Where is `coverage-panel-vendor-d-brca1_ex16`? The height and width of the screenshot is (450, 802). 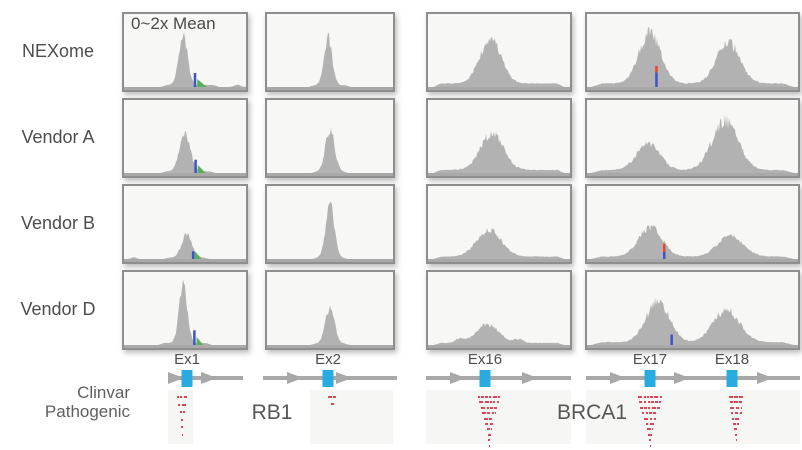
coverage-panel-vendor-d-brca1_ex16 is located at coordinates (499, 310).